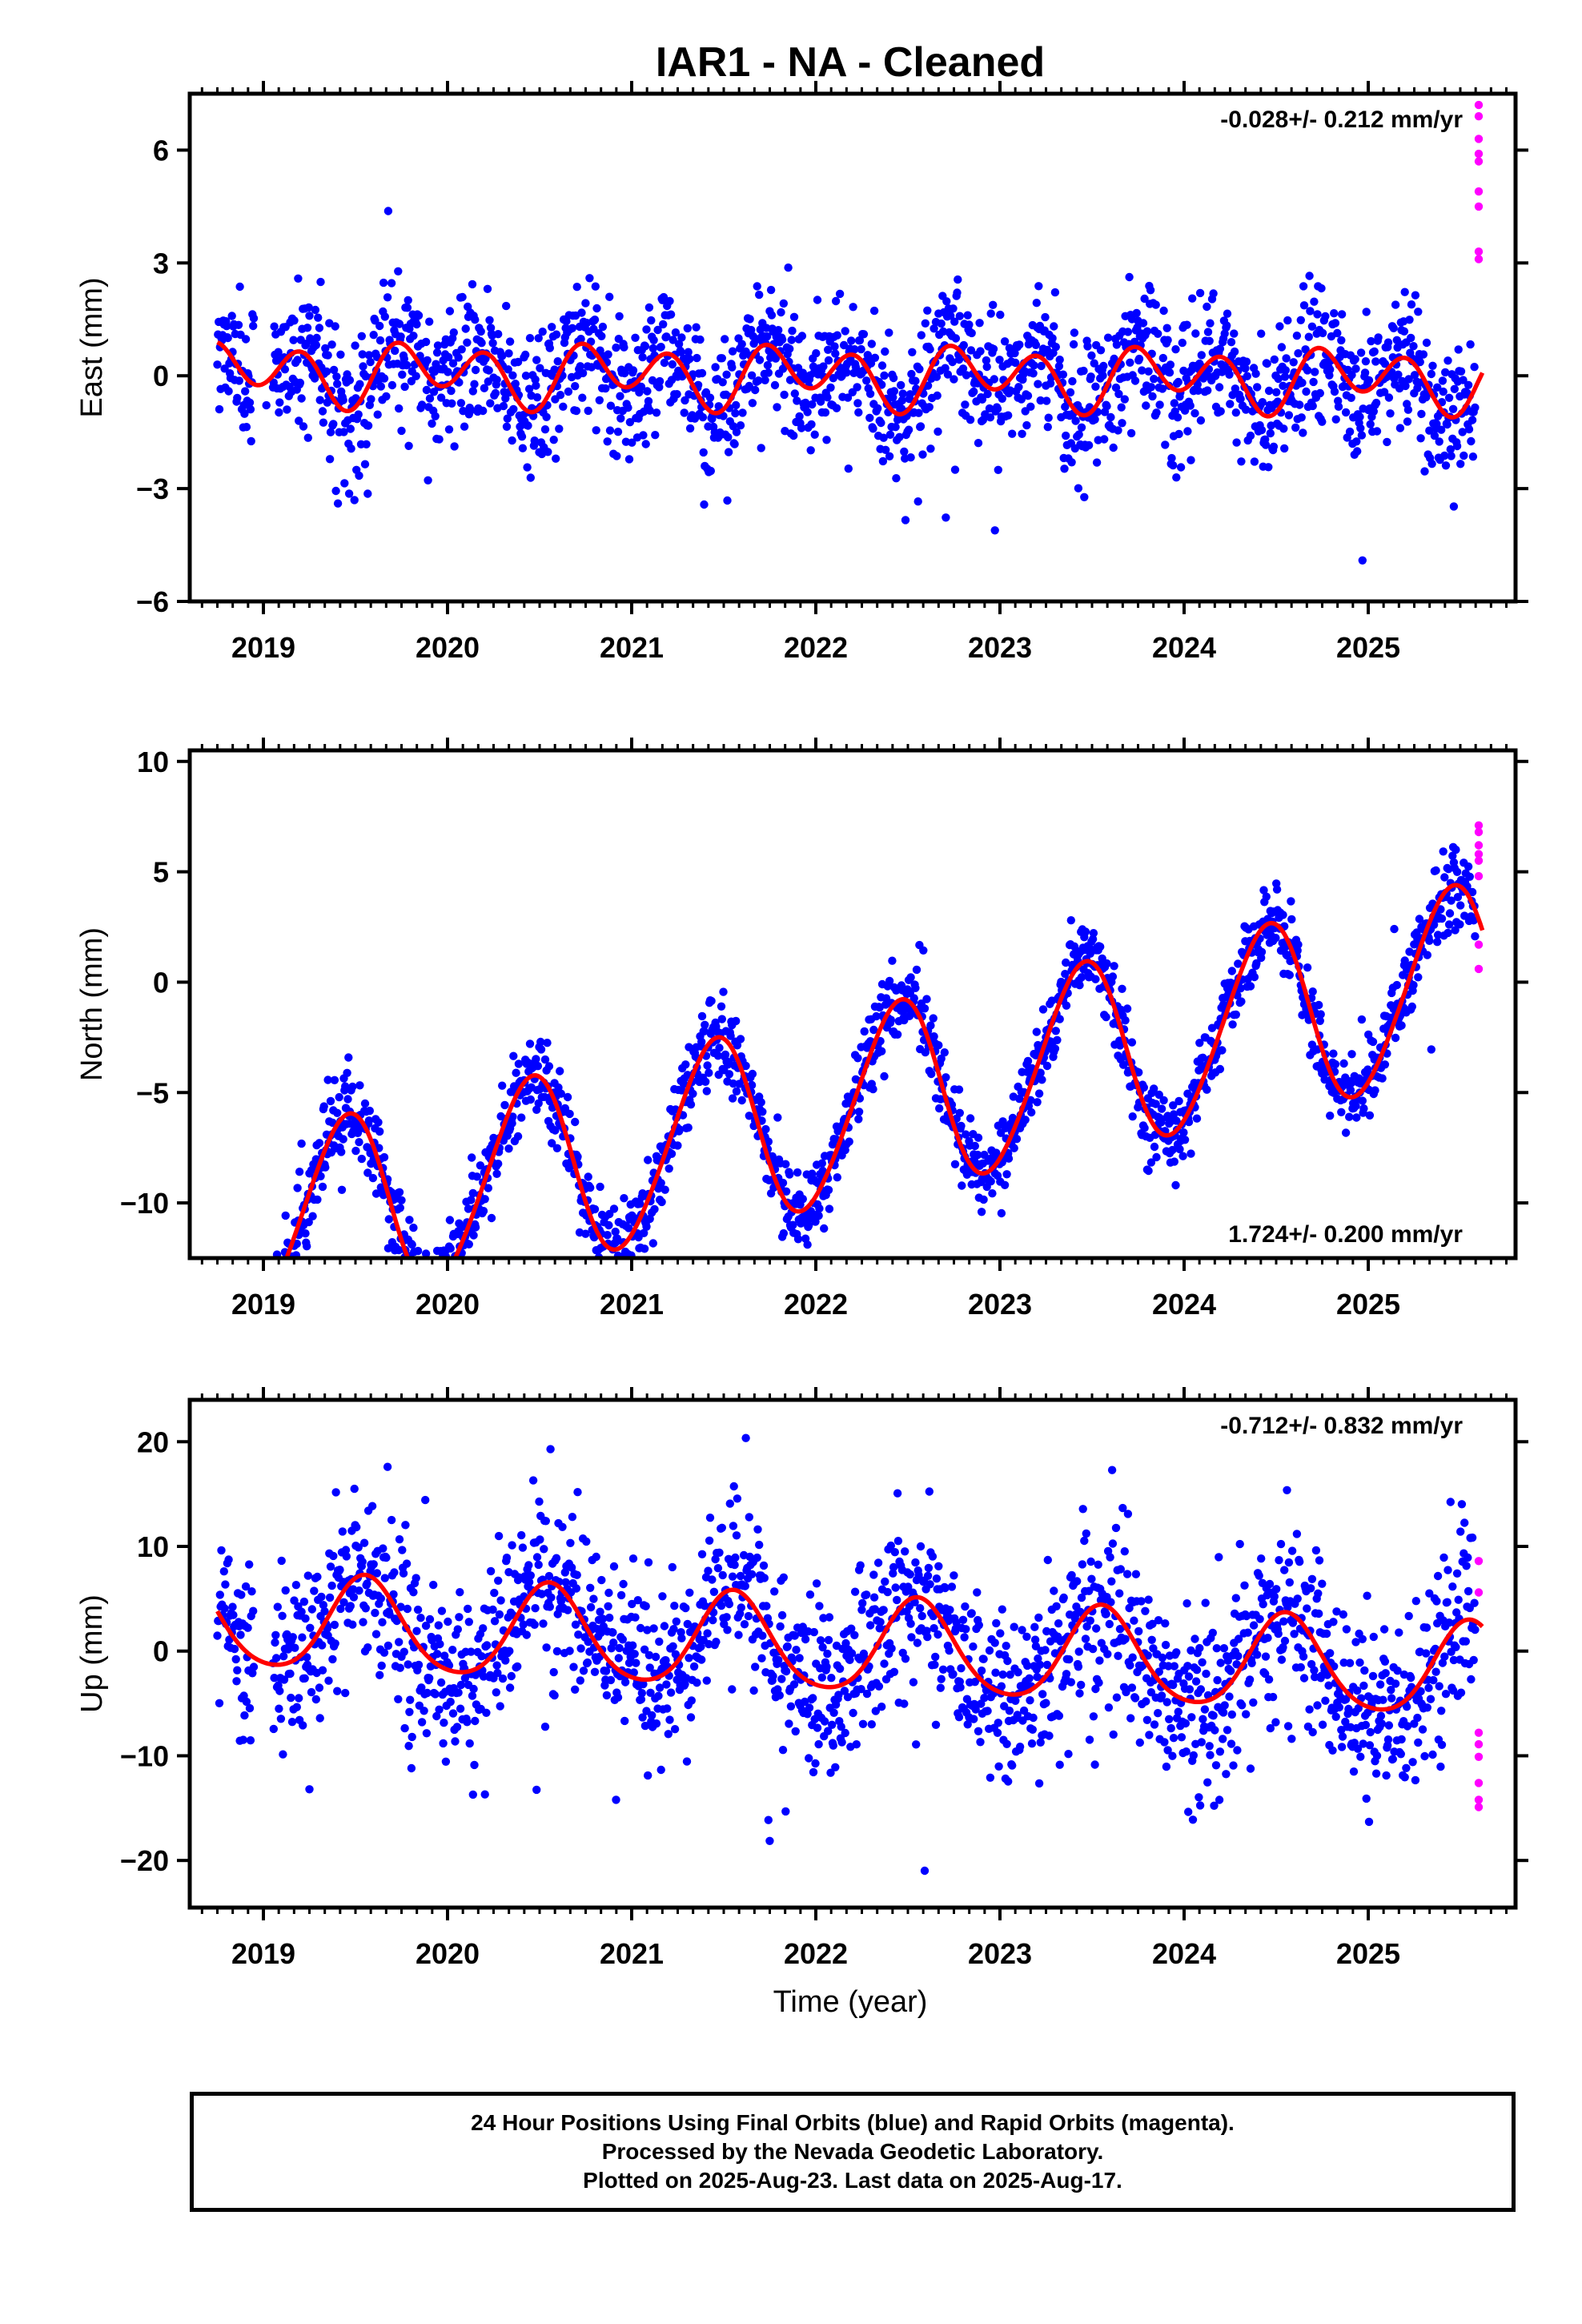 This screenshot has height=2324, width=1582. I want to click on east-xtick-label: 2025, so click(1368, 647).